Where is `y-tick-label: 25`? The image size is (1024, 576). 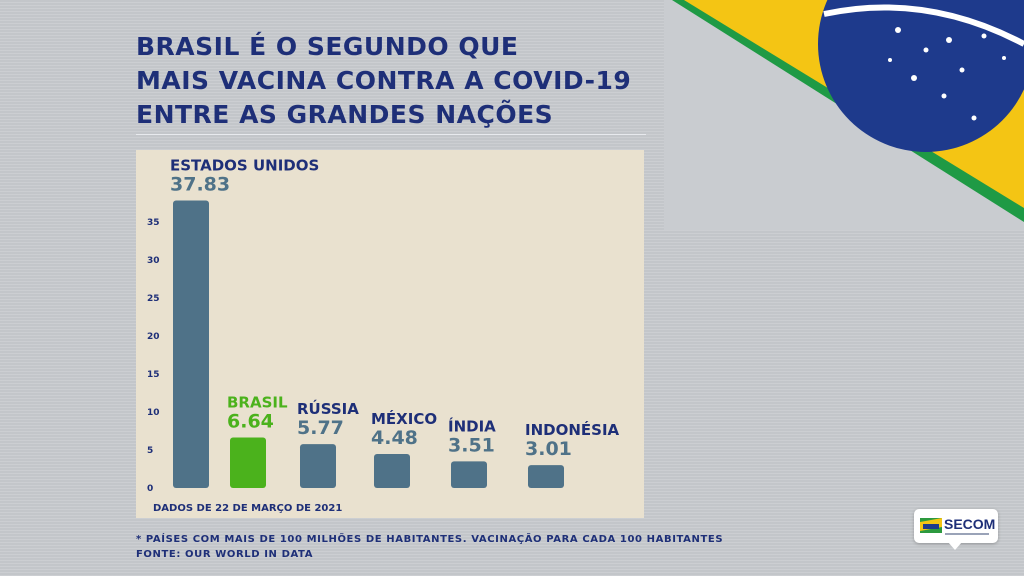 y-tick-label: 25 is located at coordinates (153, 299).